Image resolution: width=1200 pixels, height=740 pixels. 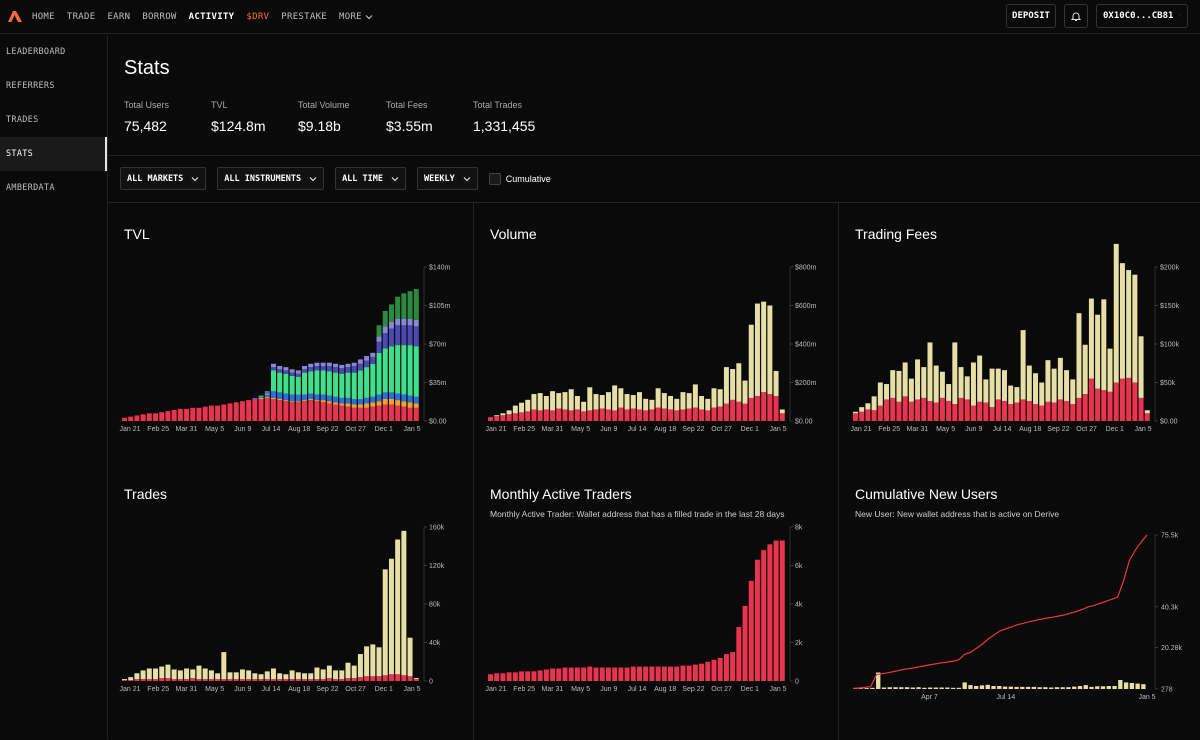 What do you see at coordinates (693, 689) in the screenshot?
I see `x-tick-label: Sep 22` at bounding box center [693, 689].